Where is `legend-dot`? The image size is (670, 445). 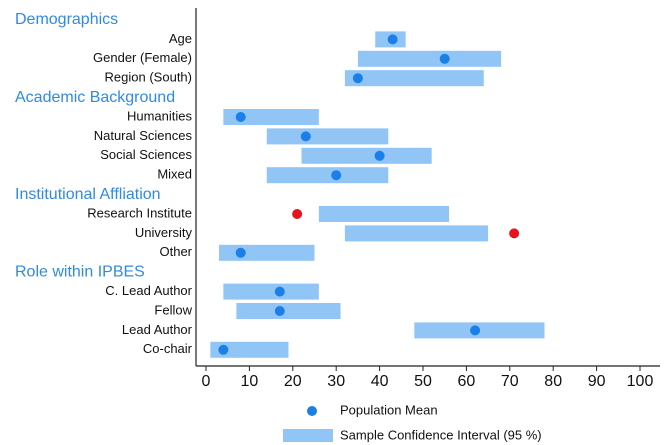
legend-dot is located at coordinates (312, 411).